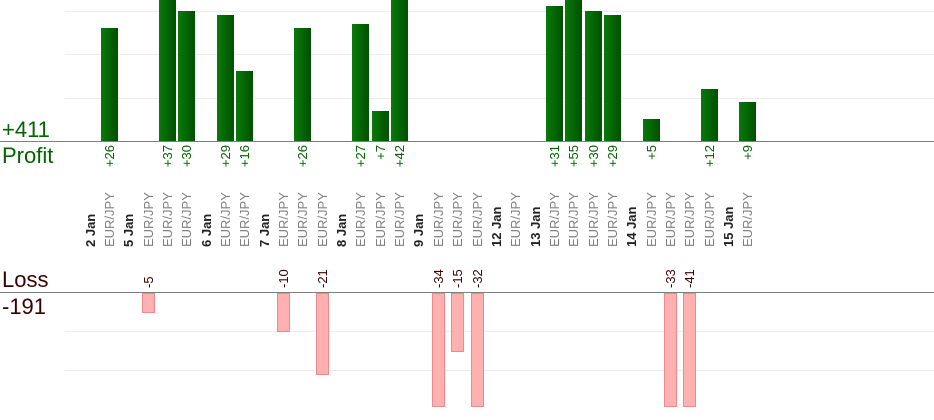  What do you see at coordinates (400, 156) in the screenshot?
I see `profit-value-label: +42` at bounding box center [400, 156].